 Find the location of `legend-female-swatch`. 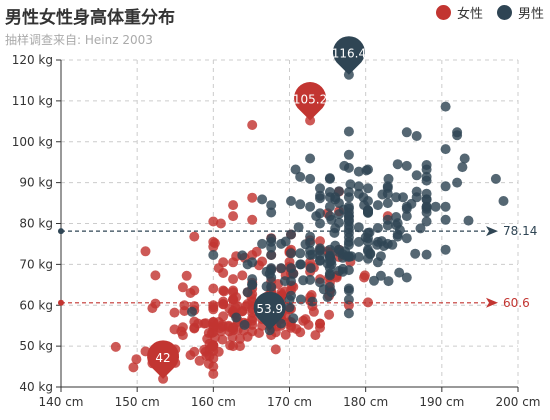

legend-female-swatch is located at coordinates (443, 12).